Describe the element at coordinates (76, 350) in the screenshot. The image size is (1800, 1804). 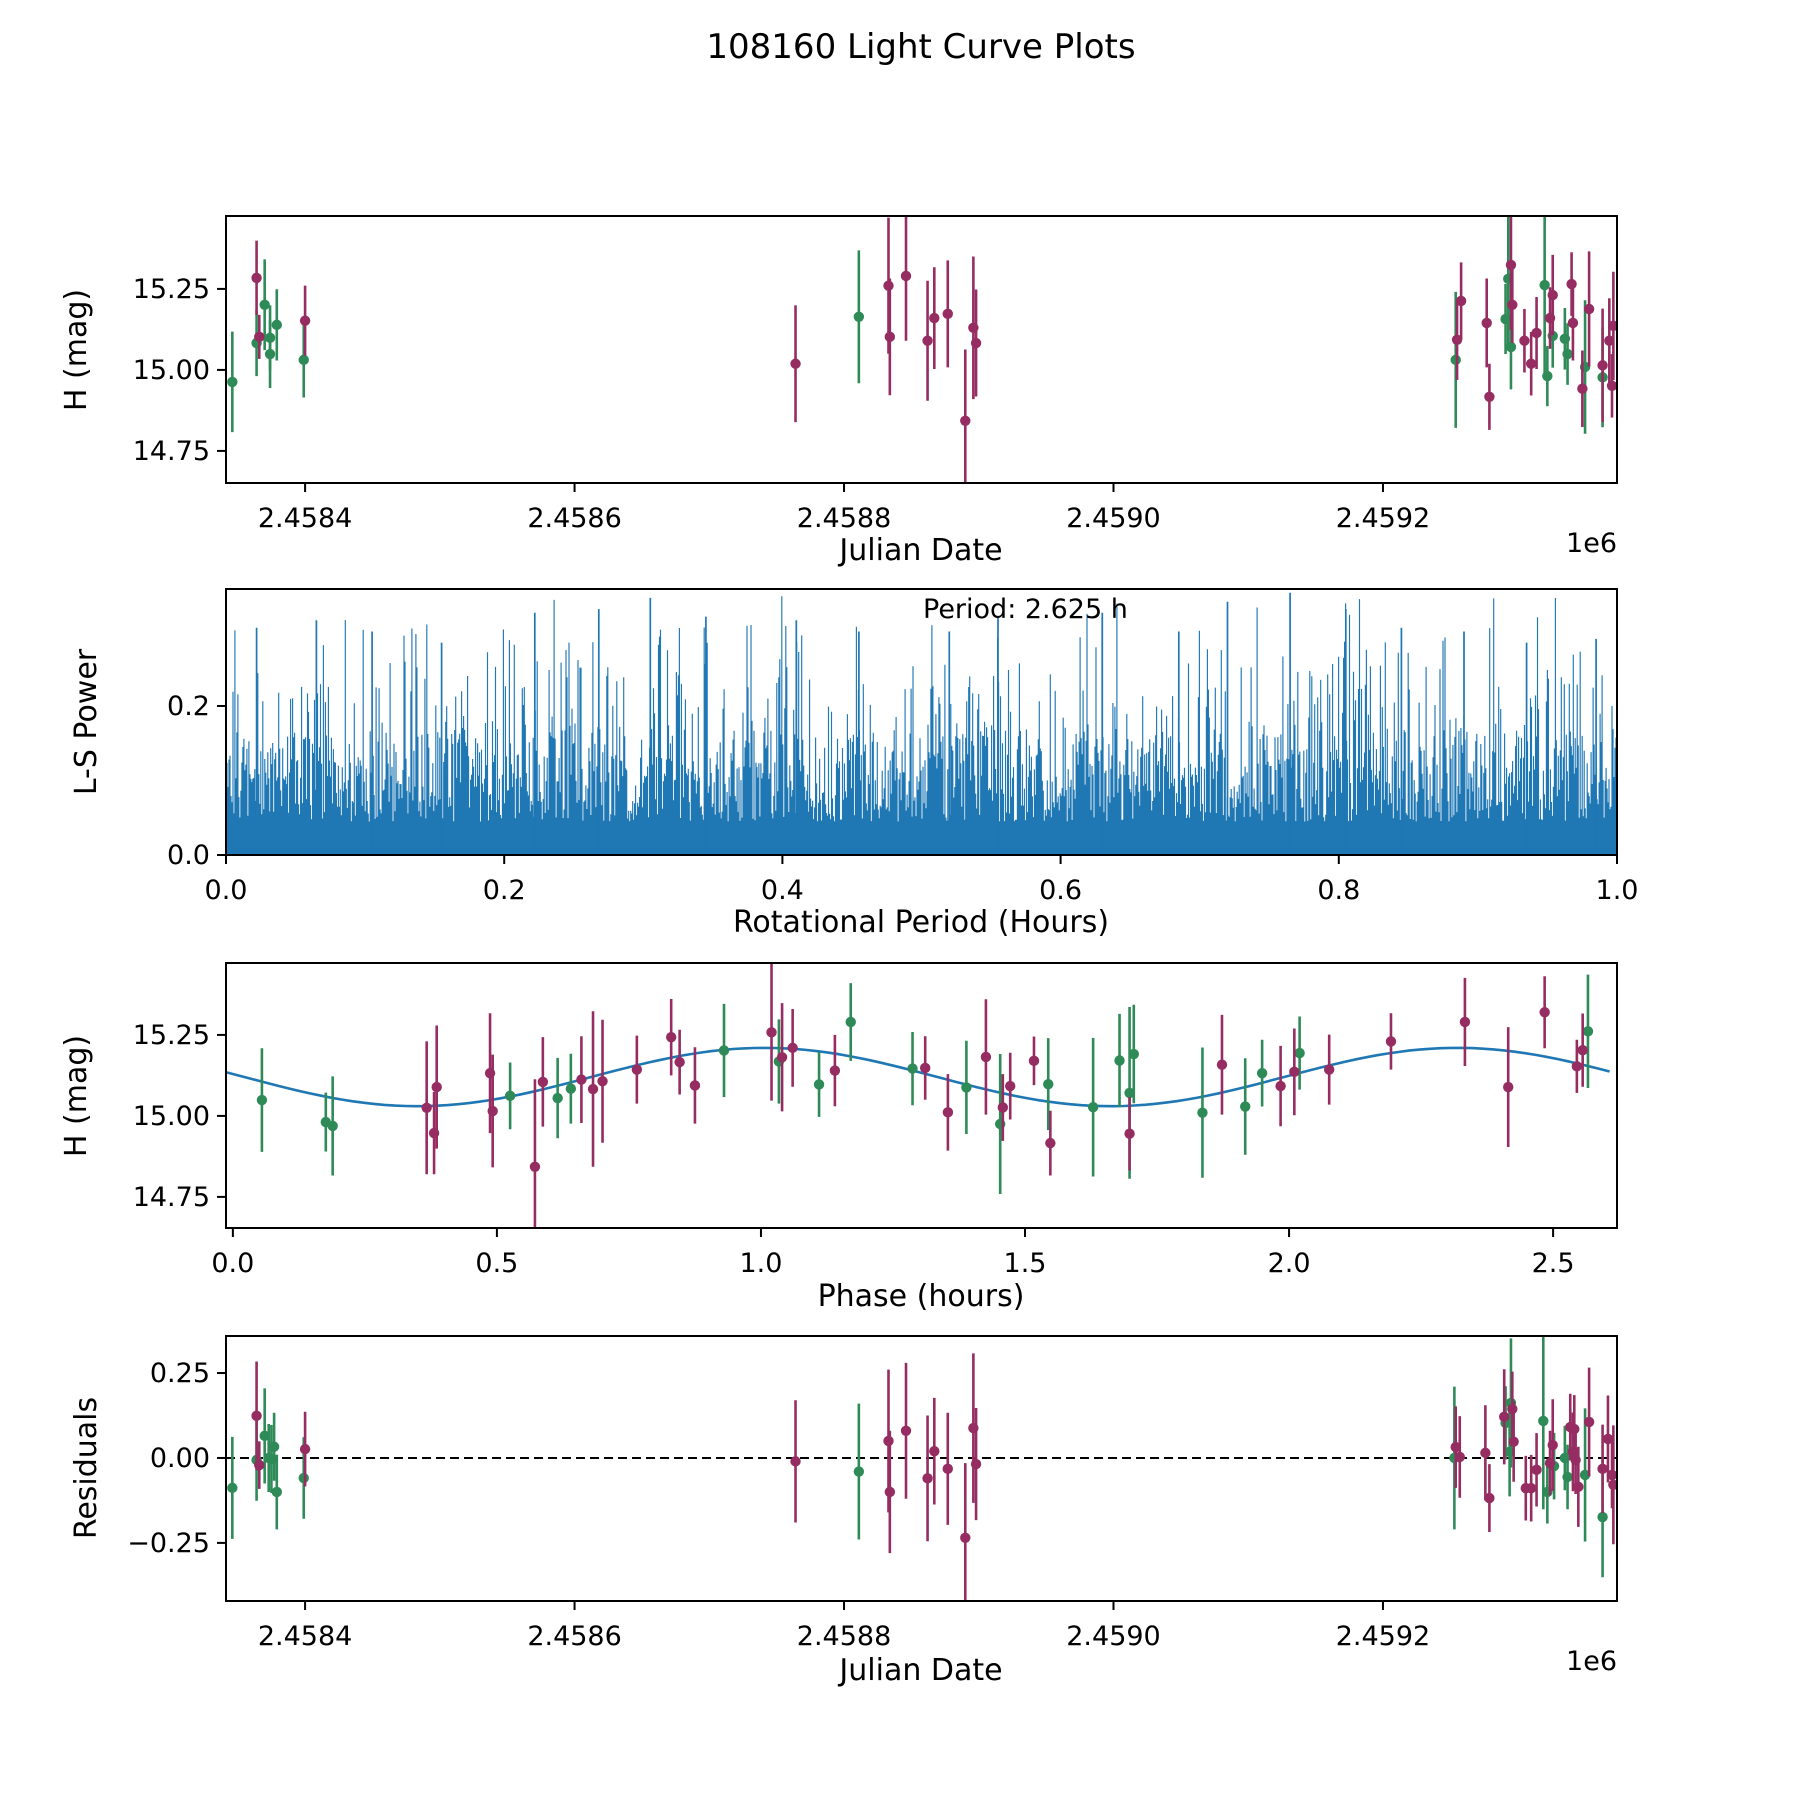
I see `h-mag-ylabel: H (mag)` at that location.